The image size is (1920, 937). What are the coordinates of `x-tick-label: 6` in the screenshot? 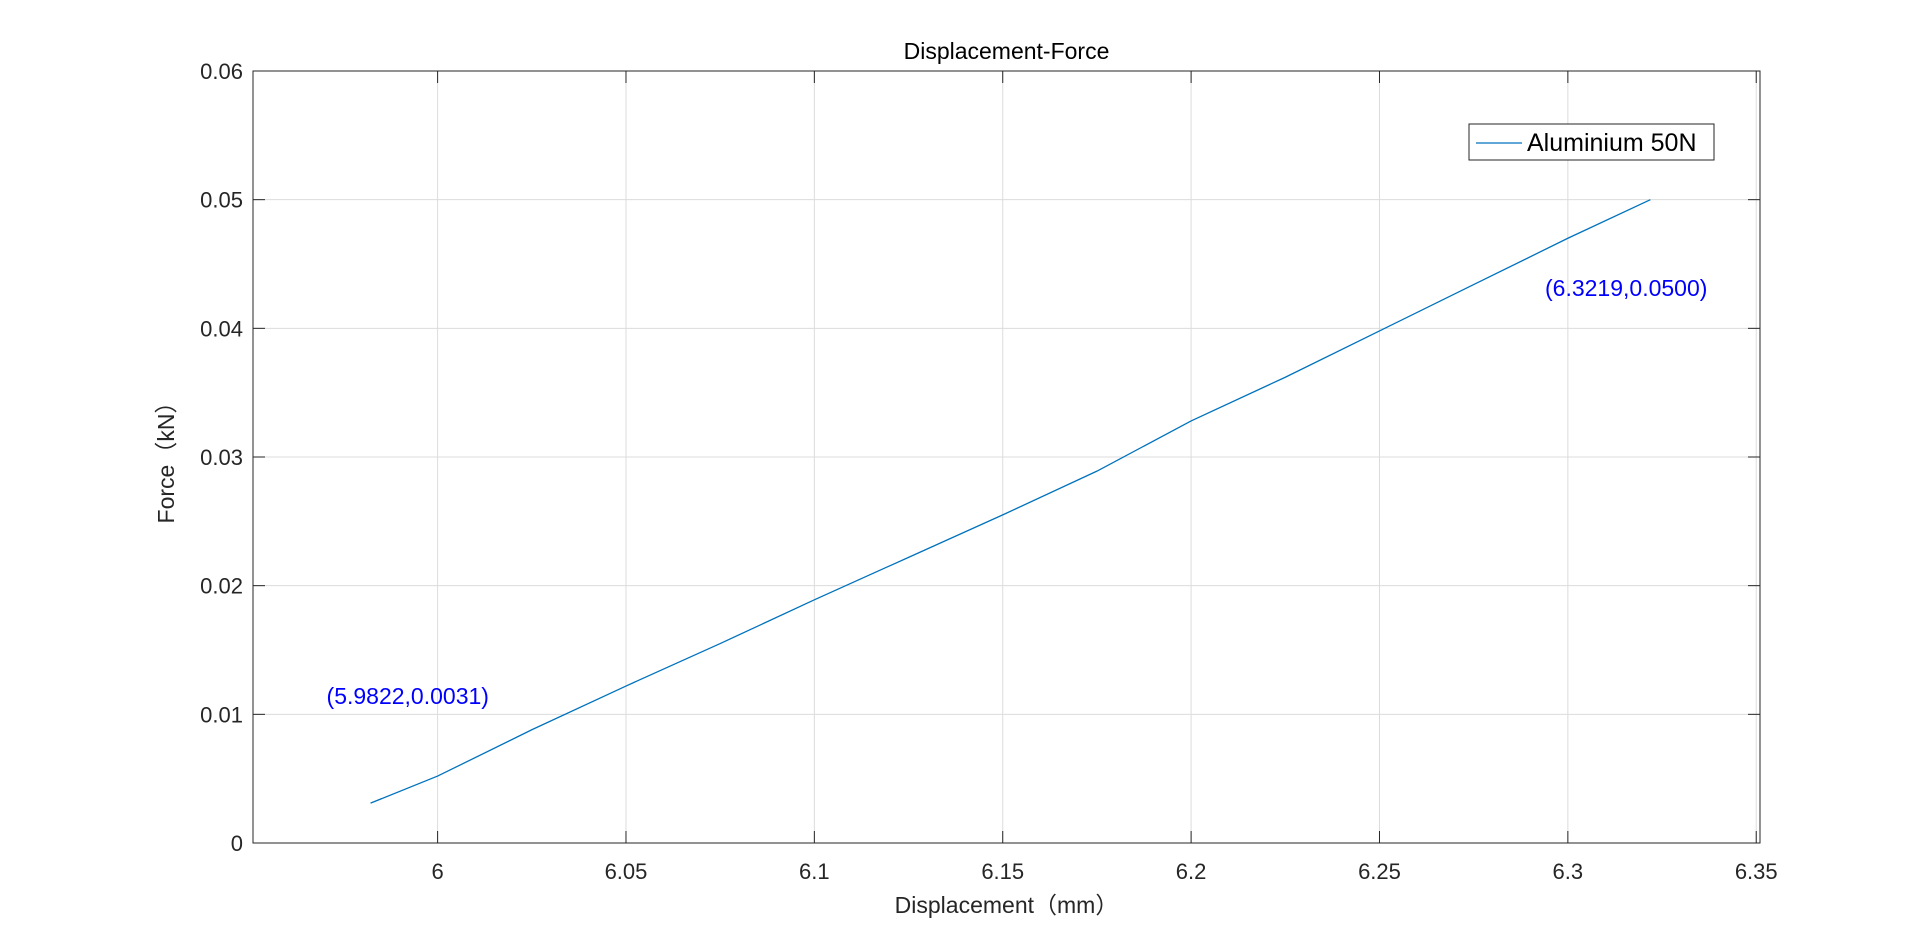 It's located at (437, 871).